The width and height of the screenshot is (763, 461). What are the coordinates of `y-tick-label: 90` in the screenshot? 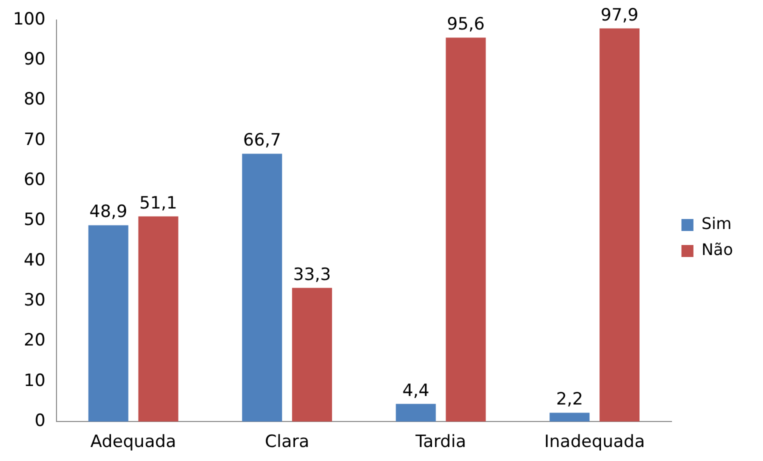 It's located at (35, 60).